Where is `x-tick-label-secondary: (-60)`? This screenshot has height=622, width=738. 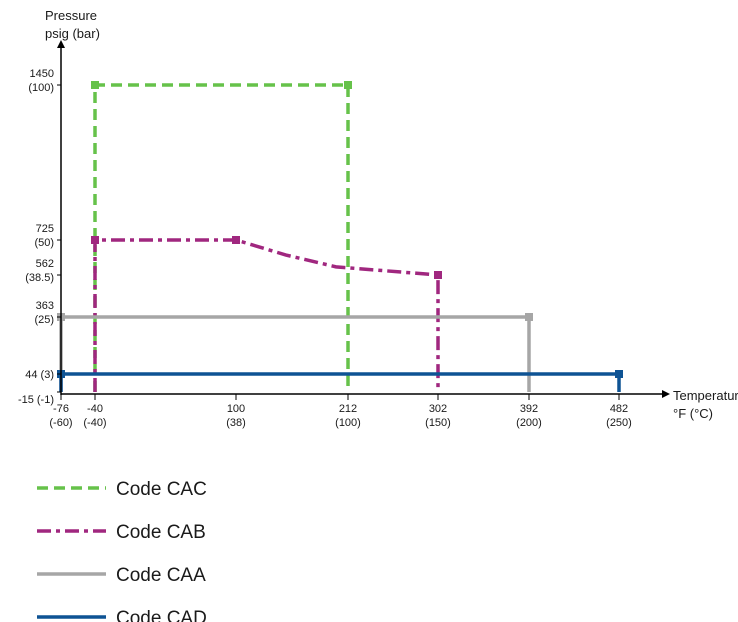 x-tick-label-secondary: (-60) is located at coordinates (60, 423).